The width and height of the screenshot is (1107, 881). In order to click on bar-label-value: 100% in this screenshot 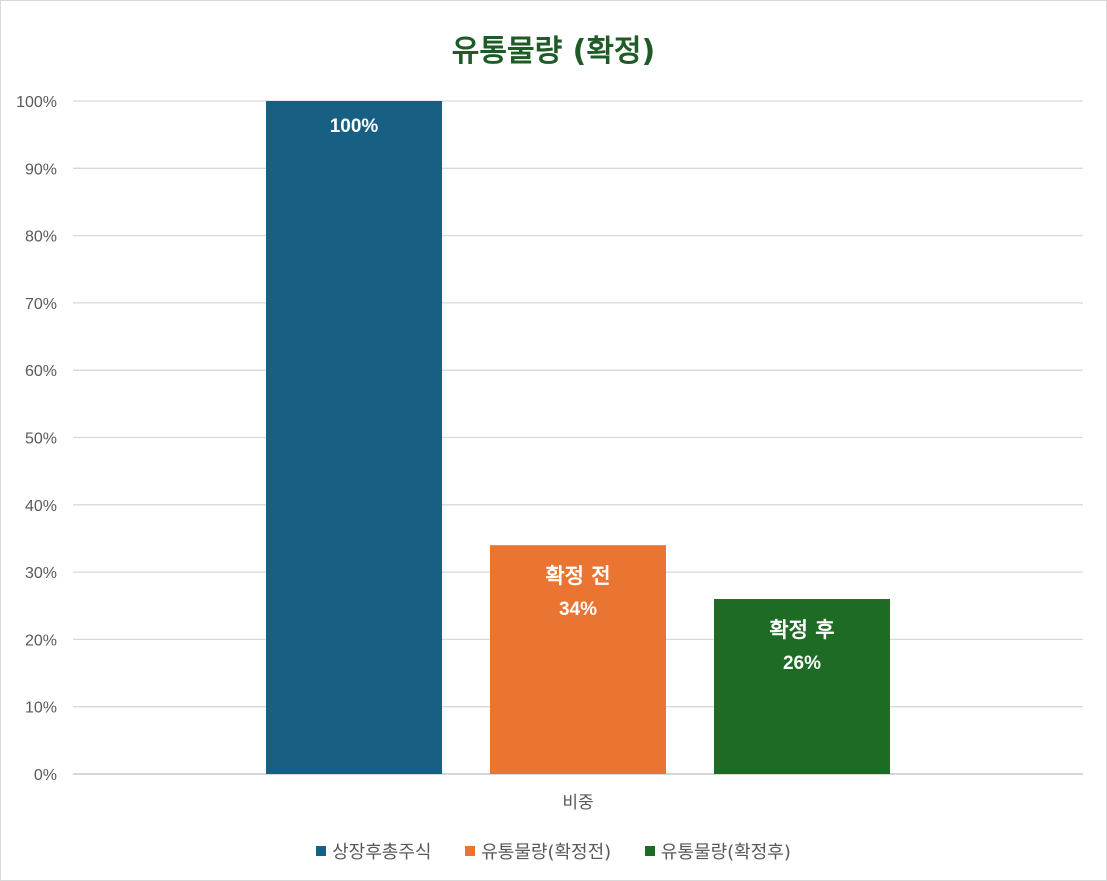, I will do `click(354, 126)`.